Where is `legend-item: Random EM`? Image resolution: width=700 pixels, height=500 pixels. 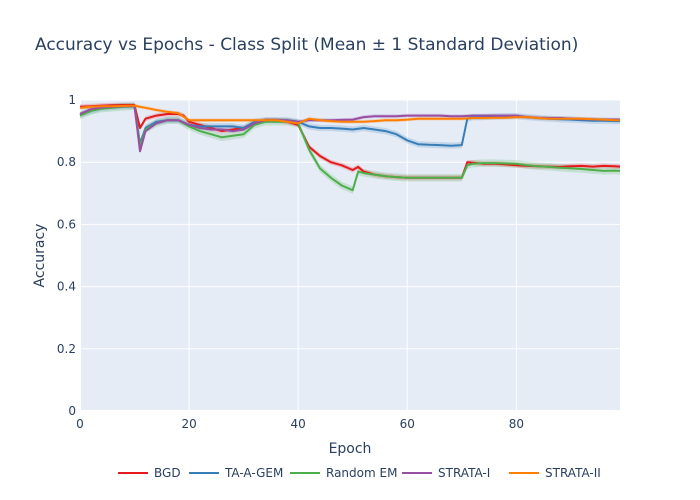
legend-item: Random EM is located at coordinates (343, 473).